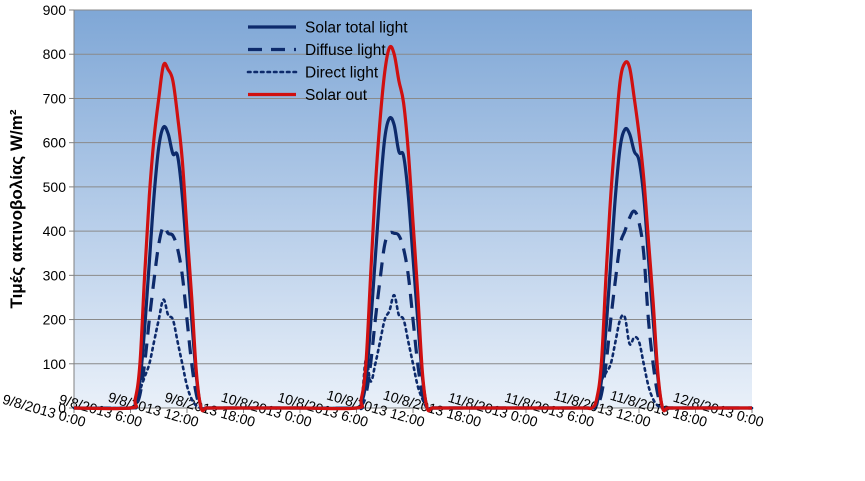 The width and height of the screenshot is (865, 481). Describe the element at coordinates (55, 209) in the screenshot. I see `y-tick-labels: 0 100 200 300 400 500 600 700 800 900` at that location.